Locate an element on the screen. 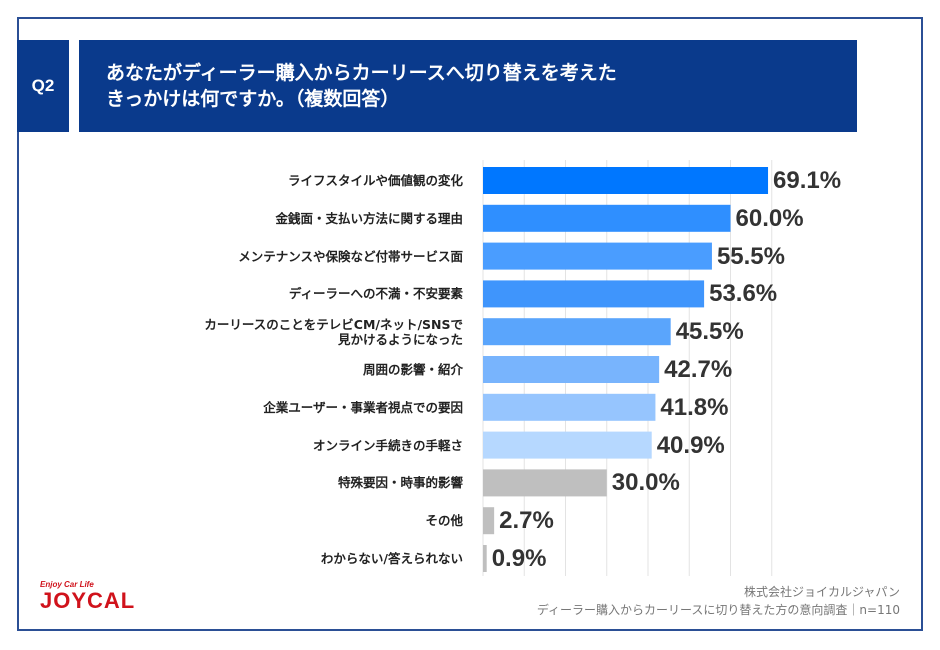 The height and width of the screenshot is (650, 940). title-line-1: あなたがディーラー購入からカーリースへ切り替えを考えた is located at coordinates (361, 73).